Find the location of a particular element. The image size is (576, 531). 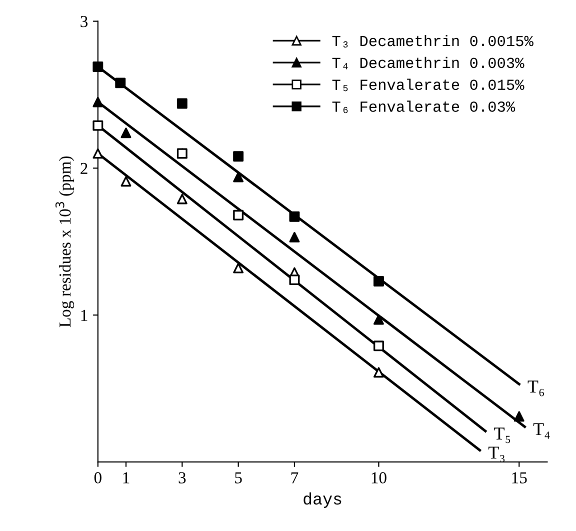

annotation: T₅ is located at coordinates (502, 436).